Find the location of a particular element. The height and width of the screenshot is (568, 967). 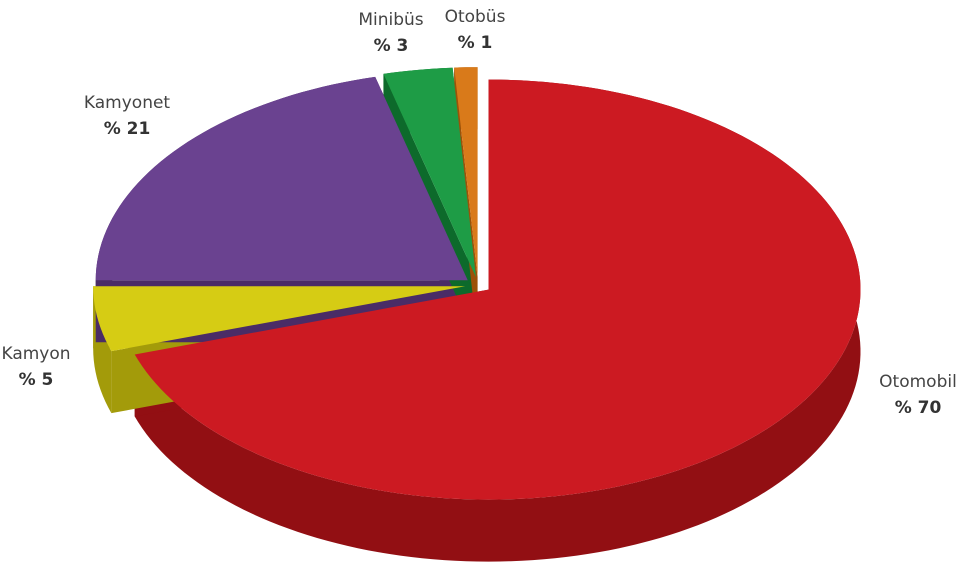

slice-value-label: % 3 is located at coordinates (391, 46).